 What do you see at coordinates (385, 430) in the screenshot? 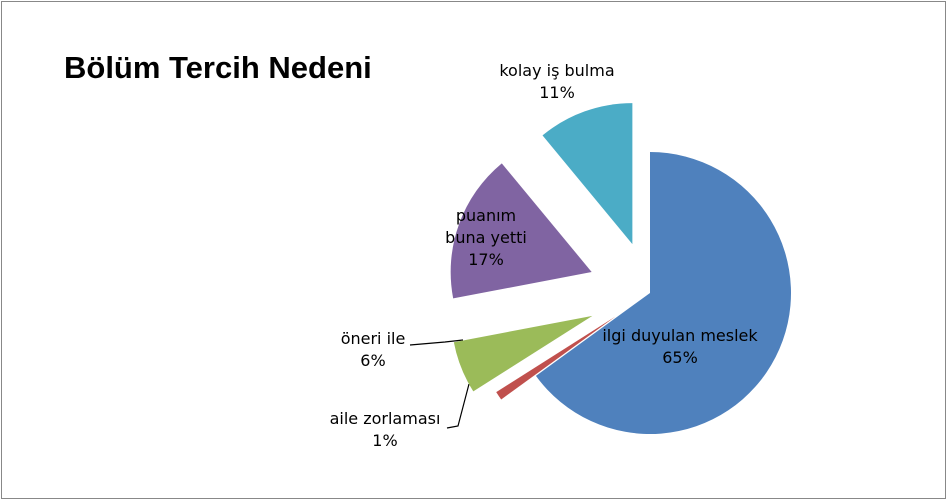
I see `data-label: aile zorlaması 1%` at bounding box center [385, 430].